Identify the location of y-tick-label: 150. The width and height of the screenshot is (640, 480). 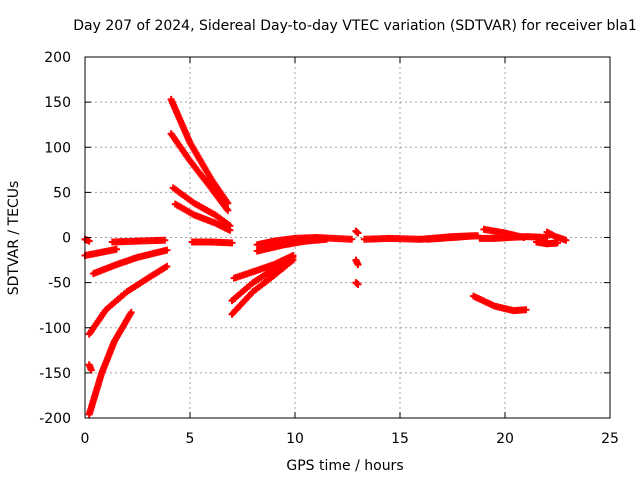
(57, 103).